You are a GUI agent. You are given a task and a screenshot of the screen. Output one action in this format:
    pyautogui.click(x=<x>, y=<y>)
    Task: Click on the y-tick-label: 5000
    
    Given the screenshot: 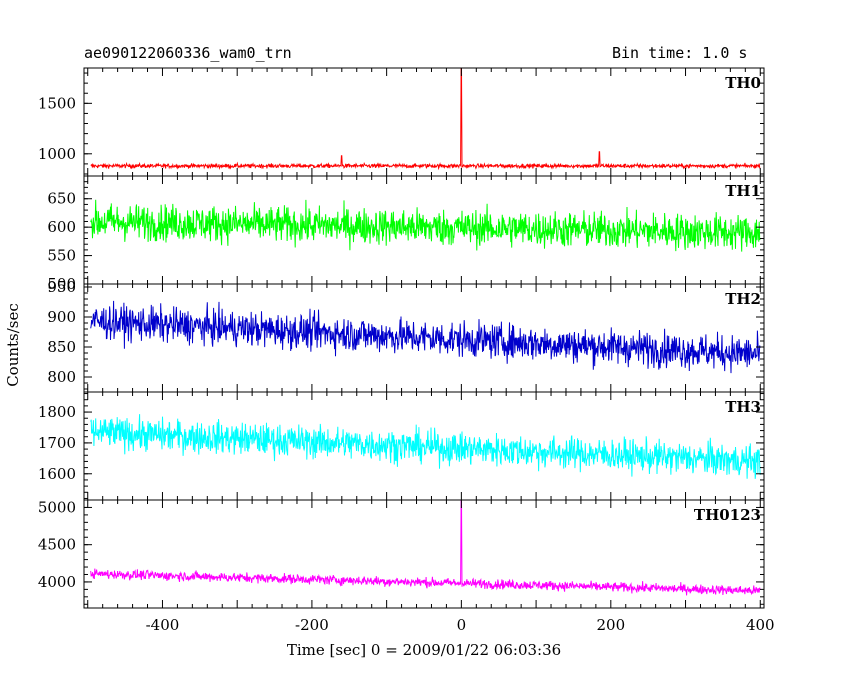 What is the action you would take?
    pyautogui.click(x=57, y=507)
    